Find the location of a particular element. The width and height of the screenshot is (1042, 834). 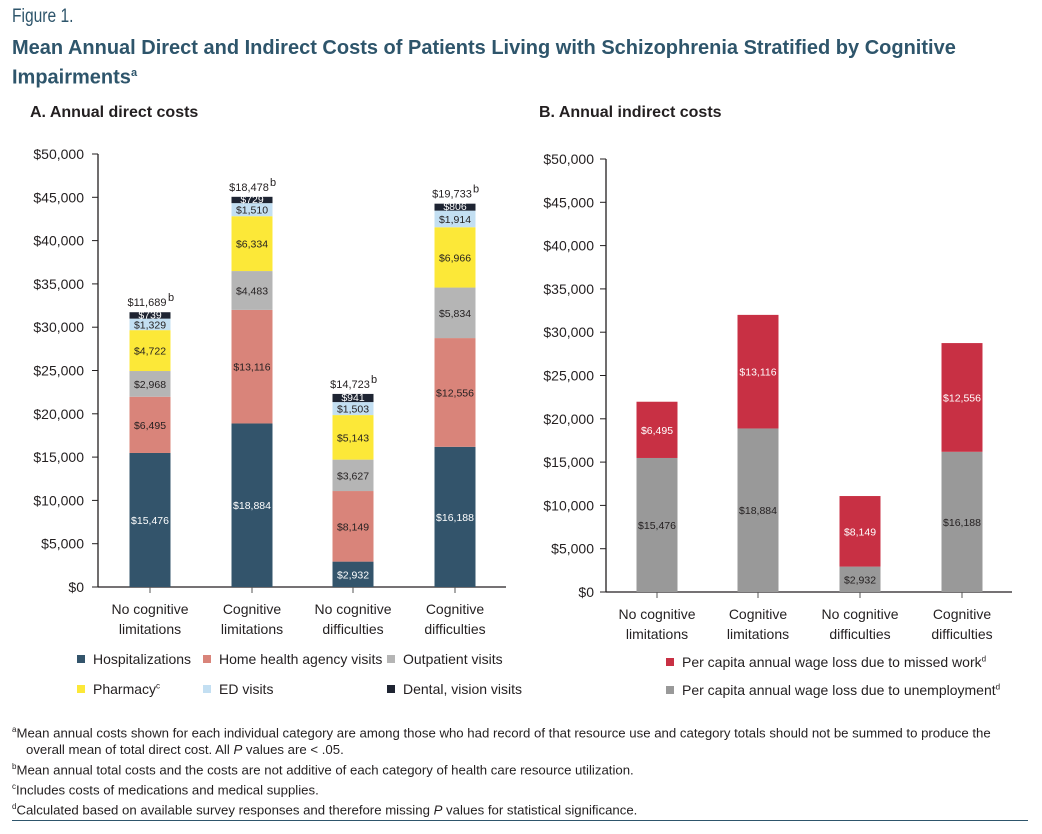

indirect-segment-label: $16,188 is located at coordinates (962, 523).